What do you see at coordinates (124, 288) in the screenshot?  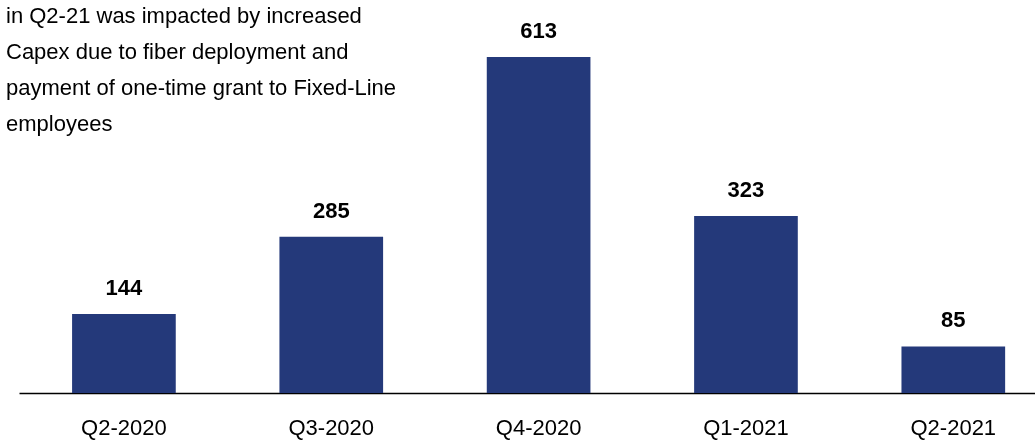 I see `data-label: 144` at bounding box center [124, 288].